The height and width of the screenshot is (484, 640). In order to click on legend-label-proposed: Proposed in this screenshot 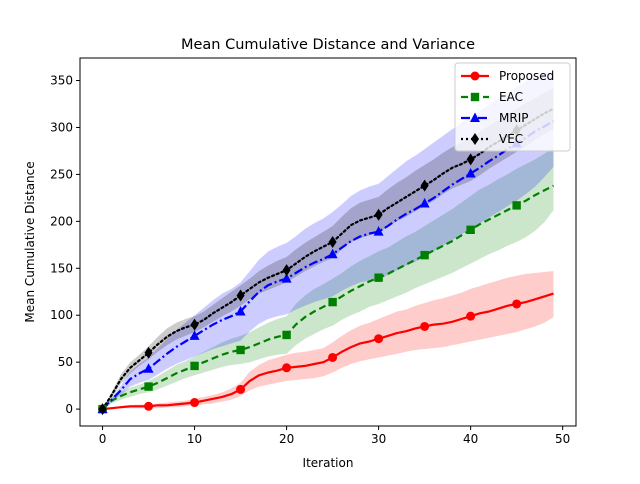, I will do `click(526, 76)`.